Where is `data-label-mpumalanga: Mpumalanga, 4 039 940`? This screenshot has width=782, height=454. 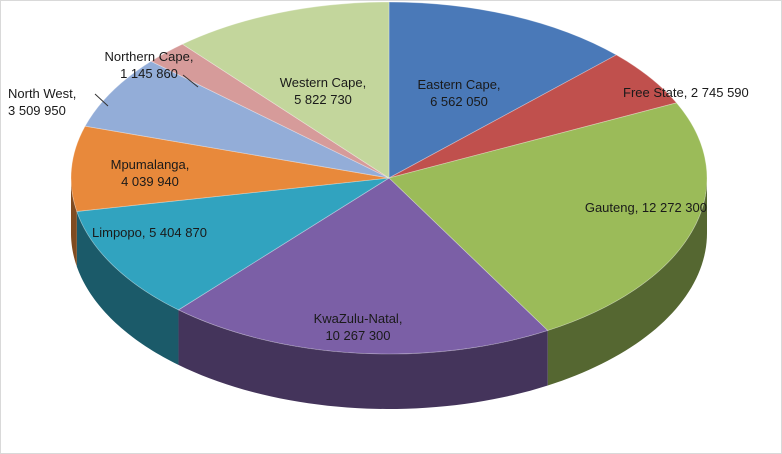
data-label-mpumalanga: Mpumalanga, 4 039 940 is located at coordinates (150, 173).